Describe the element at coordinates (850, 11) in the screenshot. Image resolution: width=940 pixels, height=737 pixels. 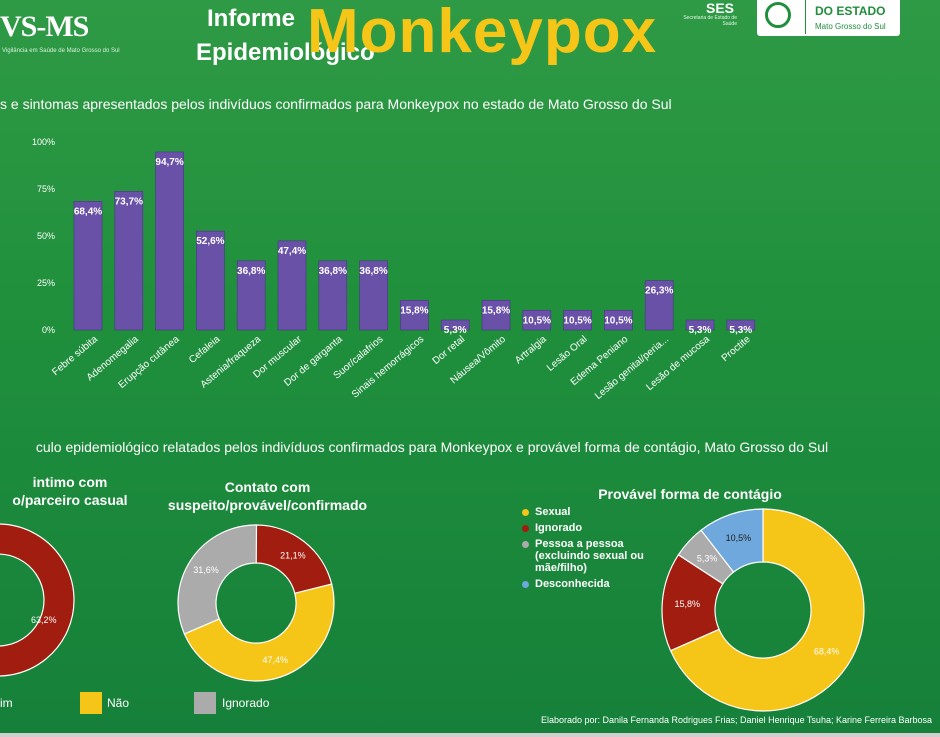
I see `gov-logo-line-2: DO ESTADO` at that location.